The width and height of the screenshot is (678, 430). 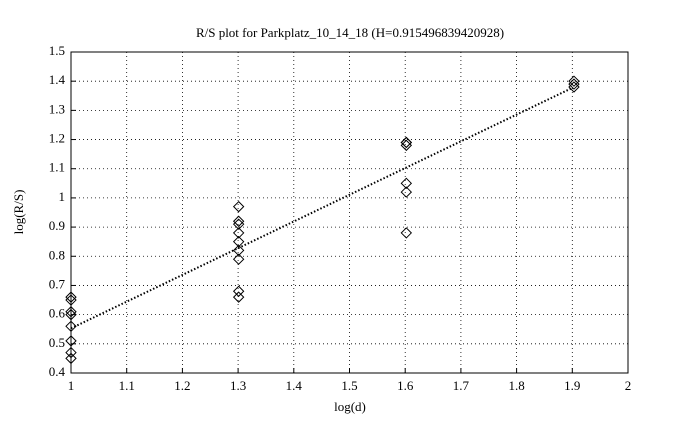 I want to click on y-tick-label: 1.3, so click(x=57, y=108).